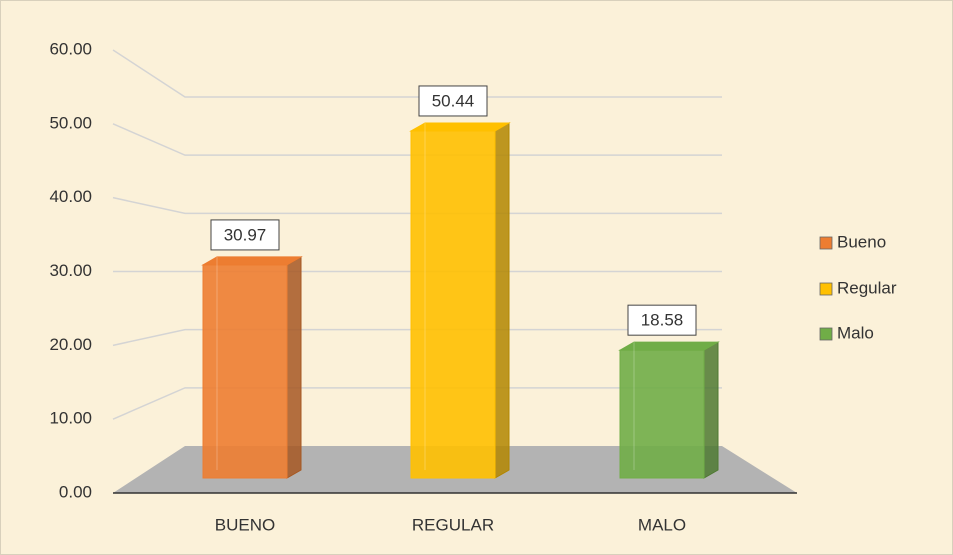 This screenshot has height=555, width=953. Describe the element at coordinates (662, 524) in the screenshot. I see `x-tick-label: MALO` at that location.